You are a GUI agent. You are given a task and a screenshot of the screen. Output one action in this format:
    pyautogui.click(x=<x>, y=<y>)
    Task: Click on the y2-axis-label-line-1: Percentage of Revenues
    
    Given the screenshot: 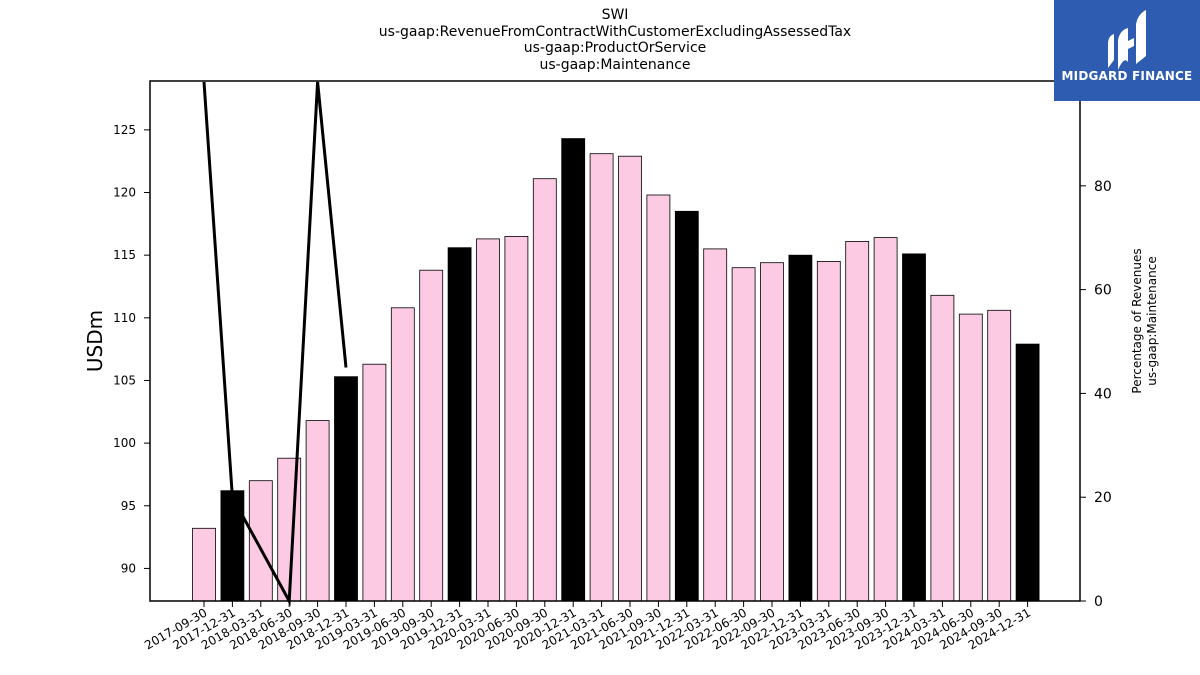 What is the action you would take?
    pyautogui.click(x=1137, y=320)
    